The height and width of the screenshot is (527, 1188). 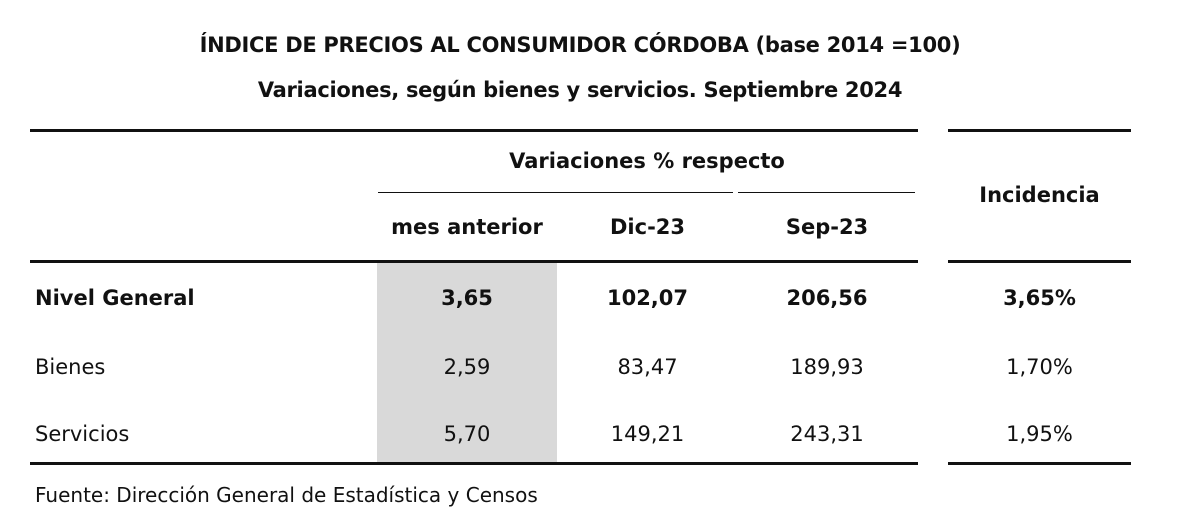 What do you see at coordinates (467, 227) in the screenshot?
I see `column-header-mes-anterior: mes anterior` at bounding box center [467, 227].